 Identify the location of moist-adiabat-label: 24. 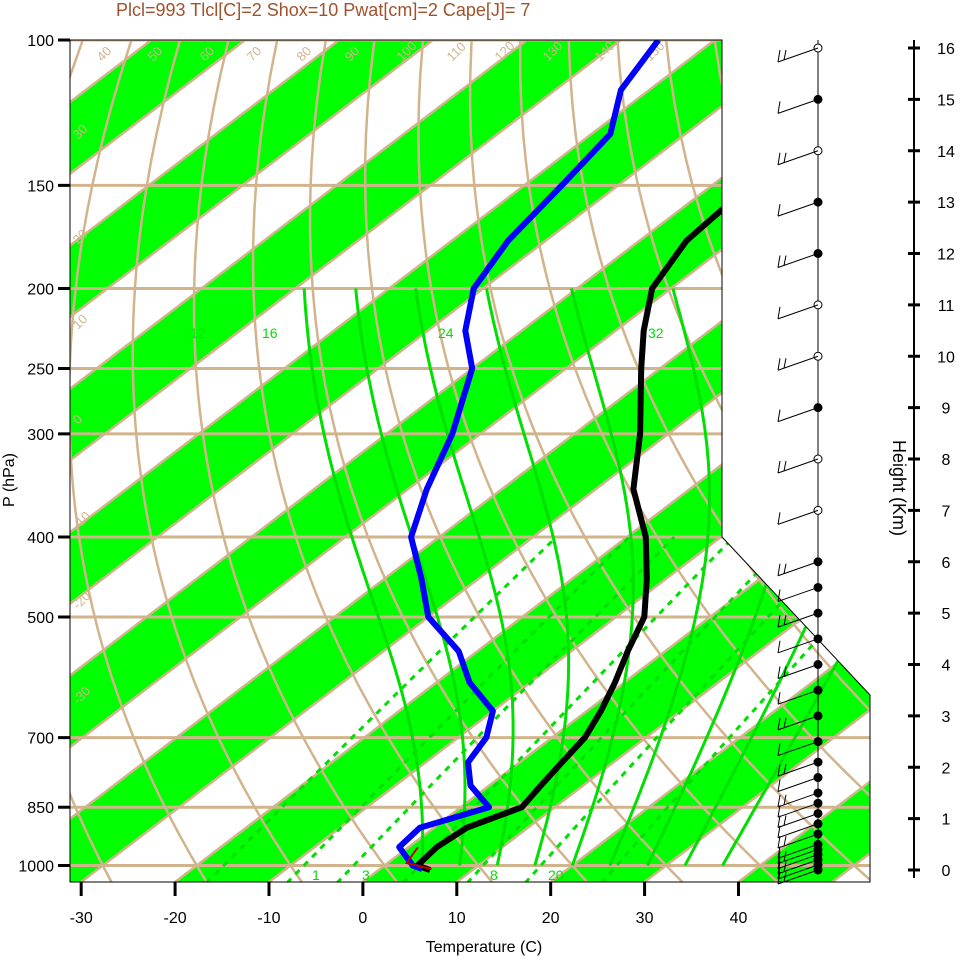
(446, 333).